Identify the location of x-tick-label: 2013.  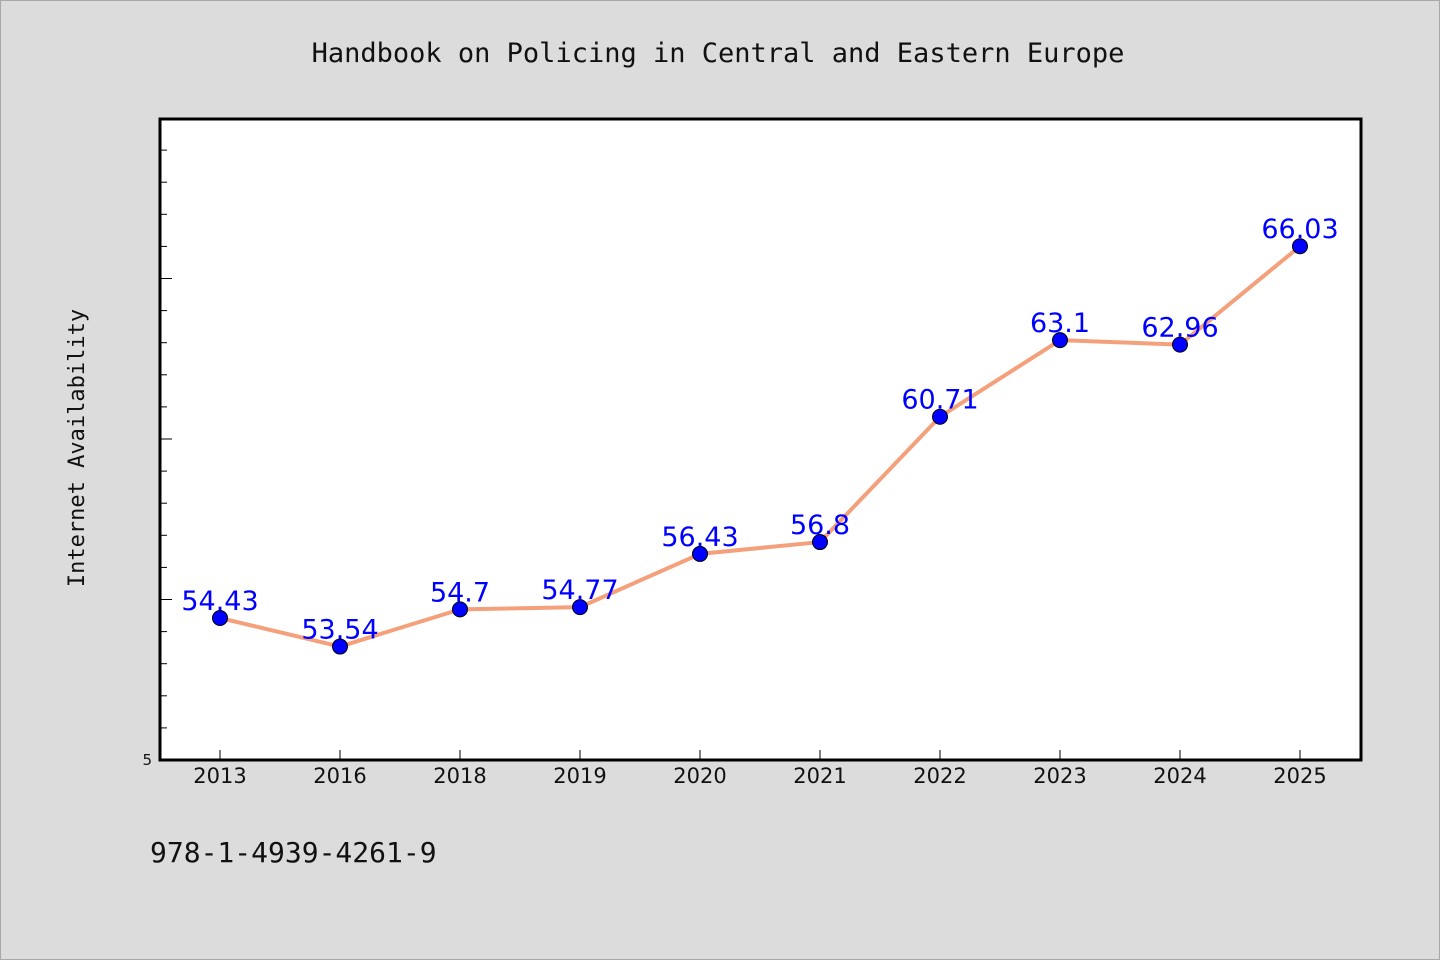
(219, 776).